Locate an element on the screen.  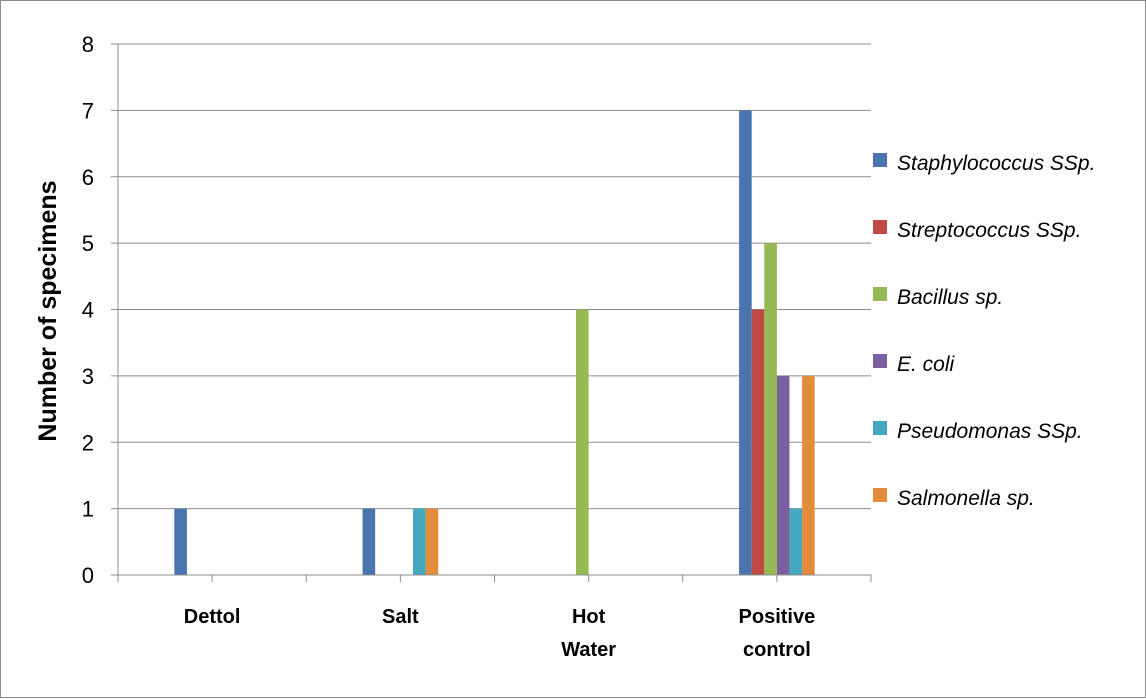
y-axis-label: Number of specimens is located at coordinates (48, 310).